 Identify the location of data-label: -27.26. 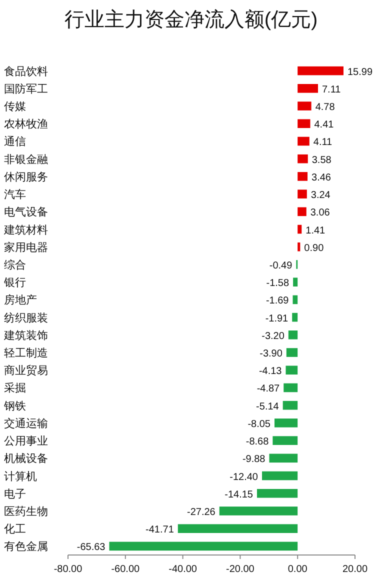
(201, 512).